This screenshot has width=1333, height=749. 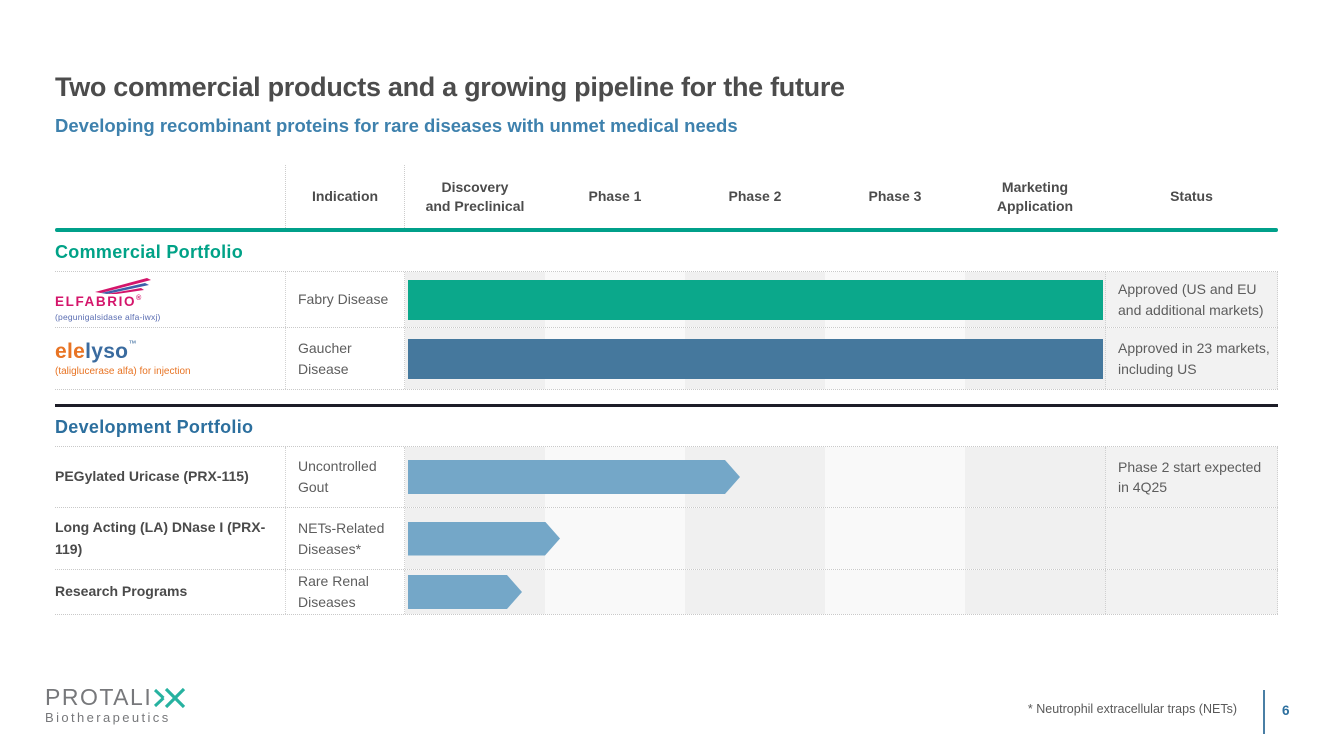 I want to click on footnote: * Neutrophil extracellular traps (NETs), so click(x=1132, y=709).